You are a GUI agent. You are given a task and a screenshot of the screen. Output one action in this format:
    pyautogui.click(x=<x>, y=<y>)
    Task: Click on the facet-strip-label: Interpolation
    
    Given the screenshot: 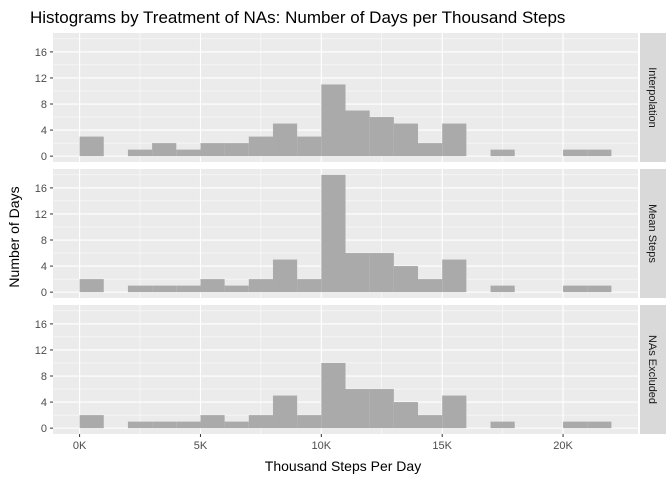 What is the action you would take?
    pyautogui.click(x=652, y=97)
    